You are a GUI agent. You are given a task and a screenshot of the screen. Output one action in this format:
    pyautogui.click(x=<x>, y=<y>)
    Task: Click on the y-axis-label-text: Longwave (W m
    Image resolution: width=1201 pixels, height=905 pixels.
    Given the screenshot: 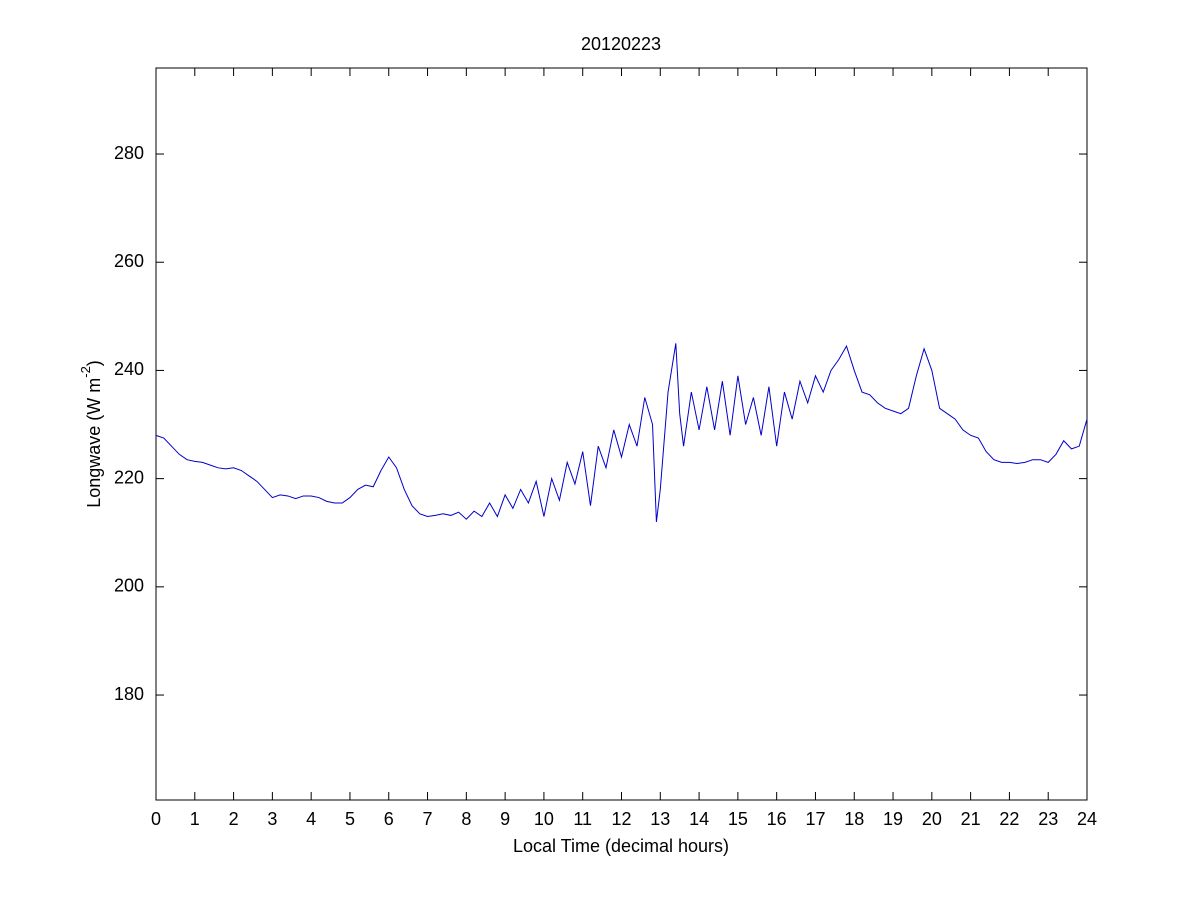 What is the action you would take?
    pyautogui.click(x=94, y=443)
    